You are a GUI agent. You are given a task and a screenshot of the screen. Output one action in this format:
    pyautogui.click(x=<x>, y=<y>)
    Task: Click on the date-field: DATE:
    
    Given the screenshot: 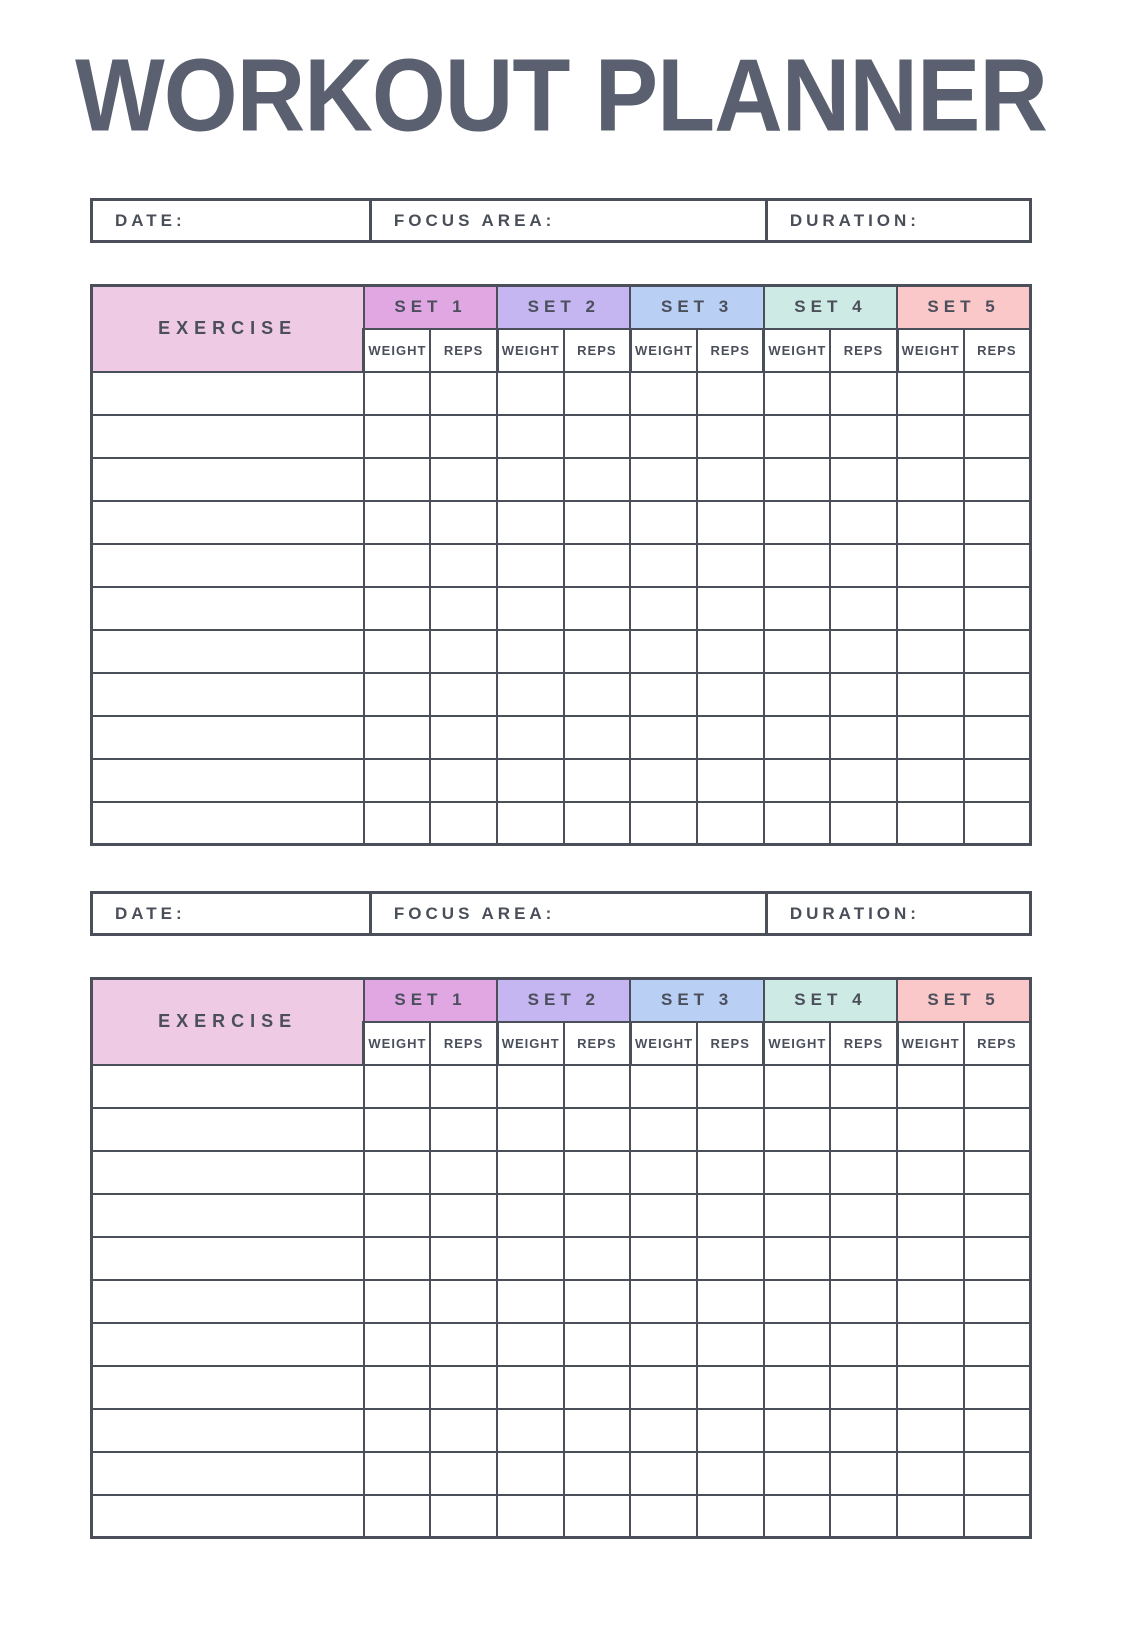 What is the action you would take?
    pyautogui.click(x=232, y=913)
    